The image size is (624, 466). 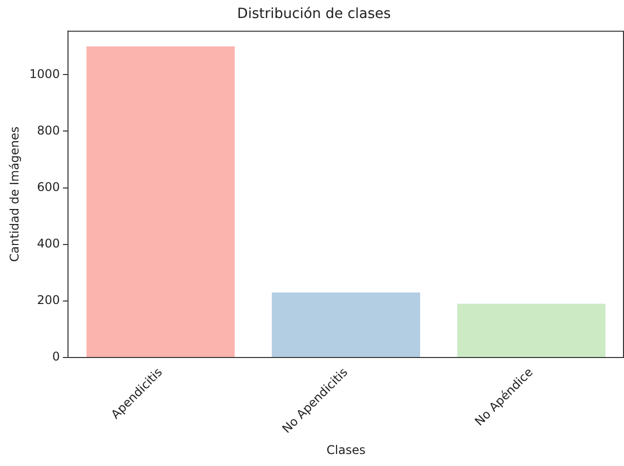 What do you see at coordinates (48, 243) in the screenshot?
I see `y-tick-label: 400` at bounding box center [48, 243].